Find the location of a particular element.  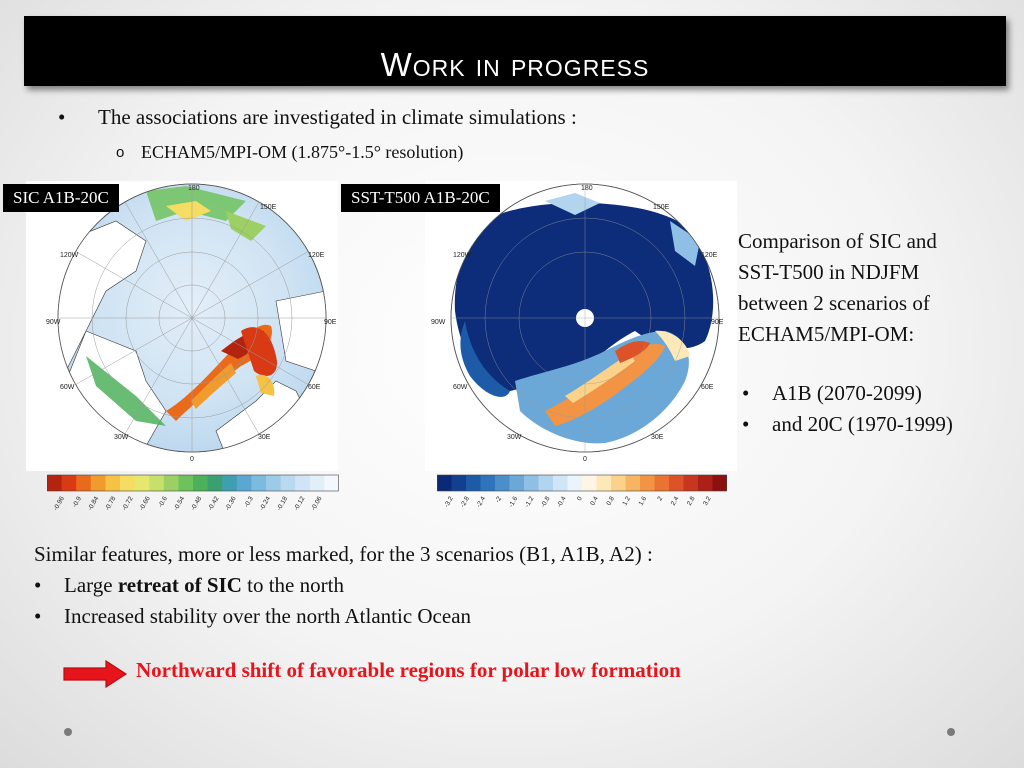

colorbar-tick-label: -0.66 is located at coordinates (145, 503).